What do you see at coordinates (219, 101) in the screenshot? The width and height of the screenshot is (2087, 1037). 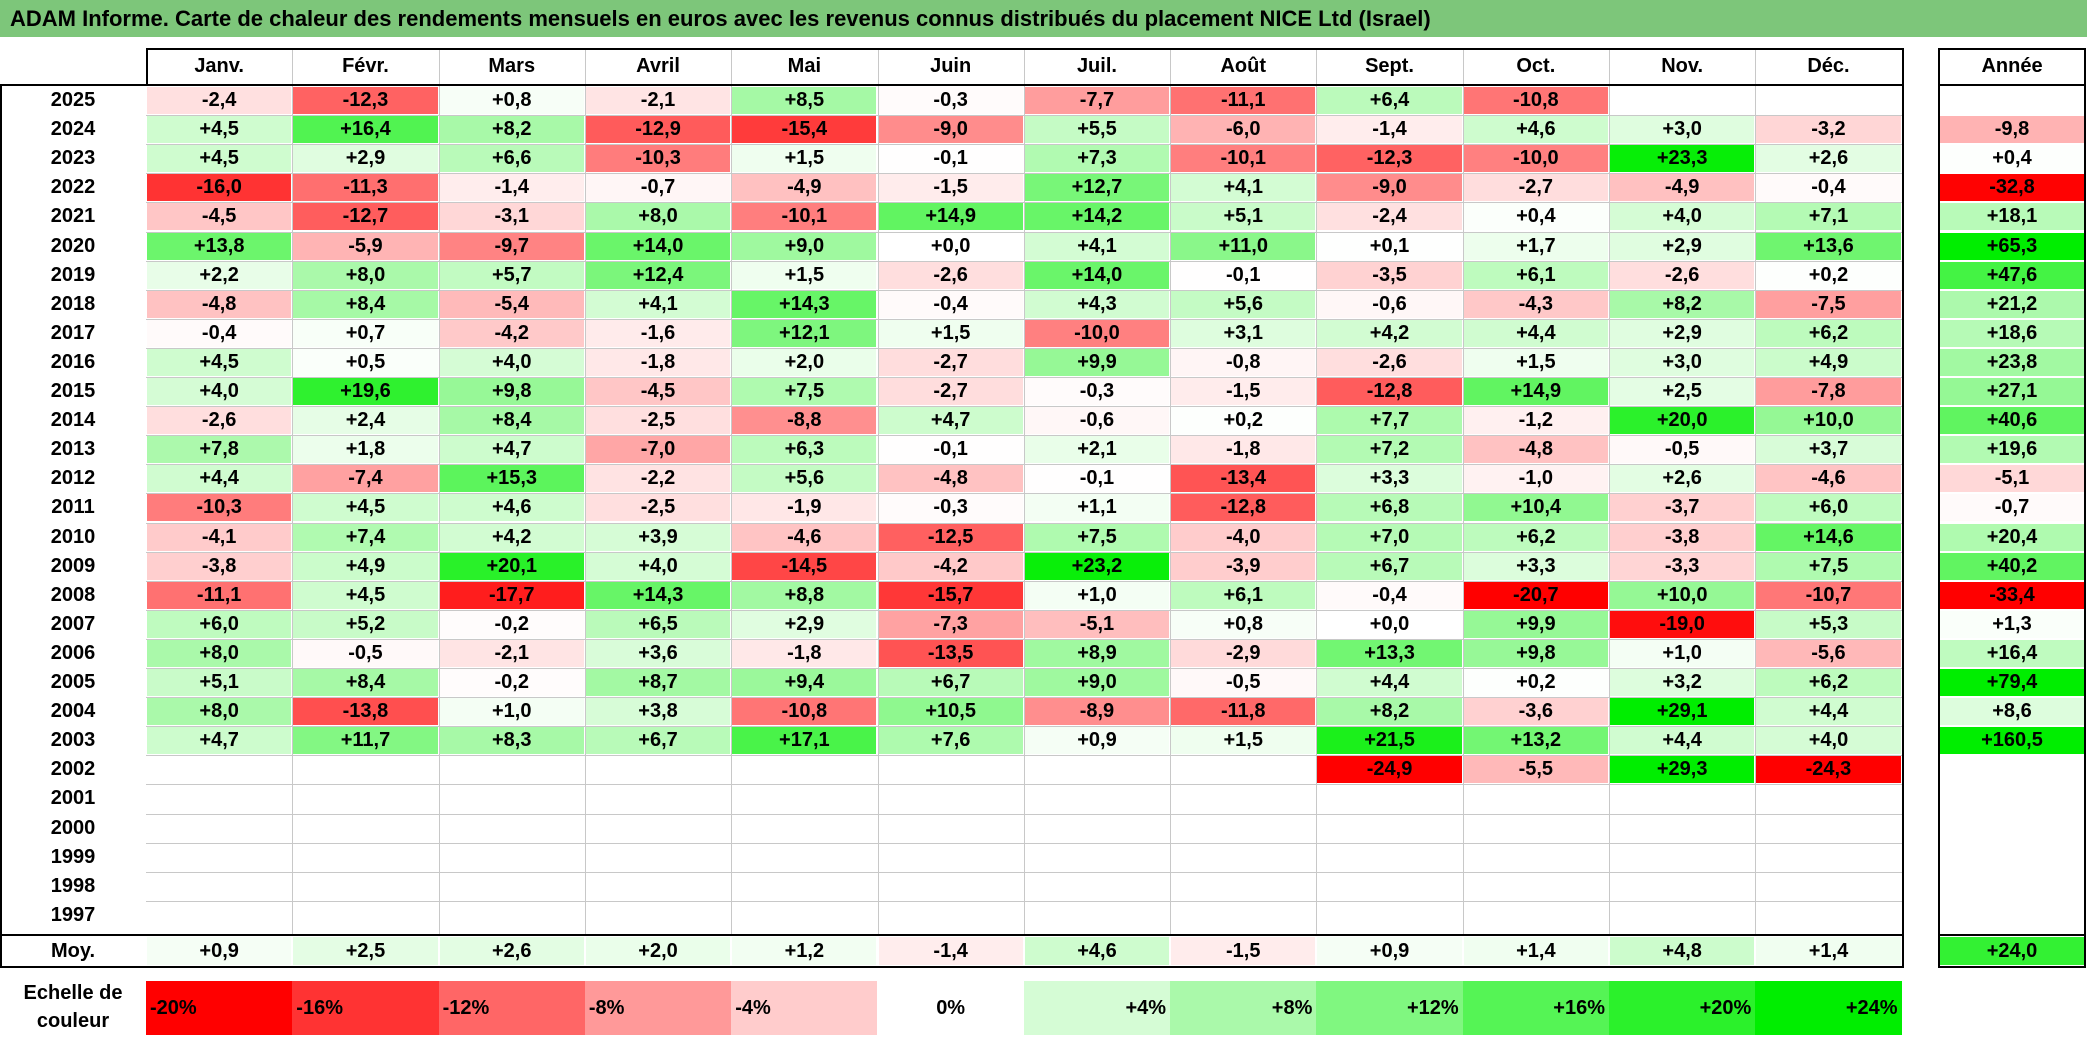 I see `heatmap-cell: -2,4` at bounding box center [219, 101].